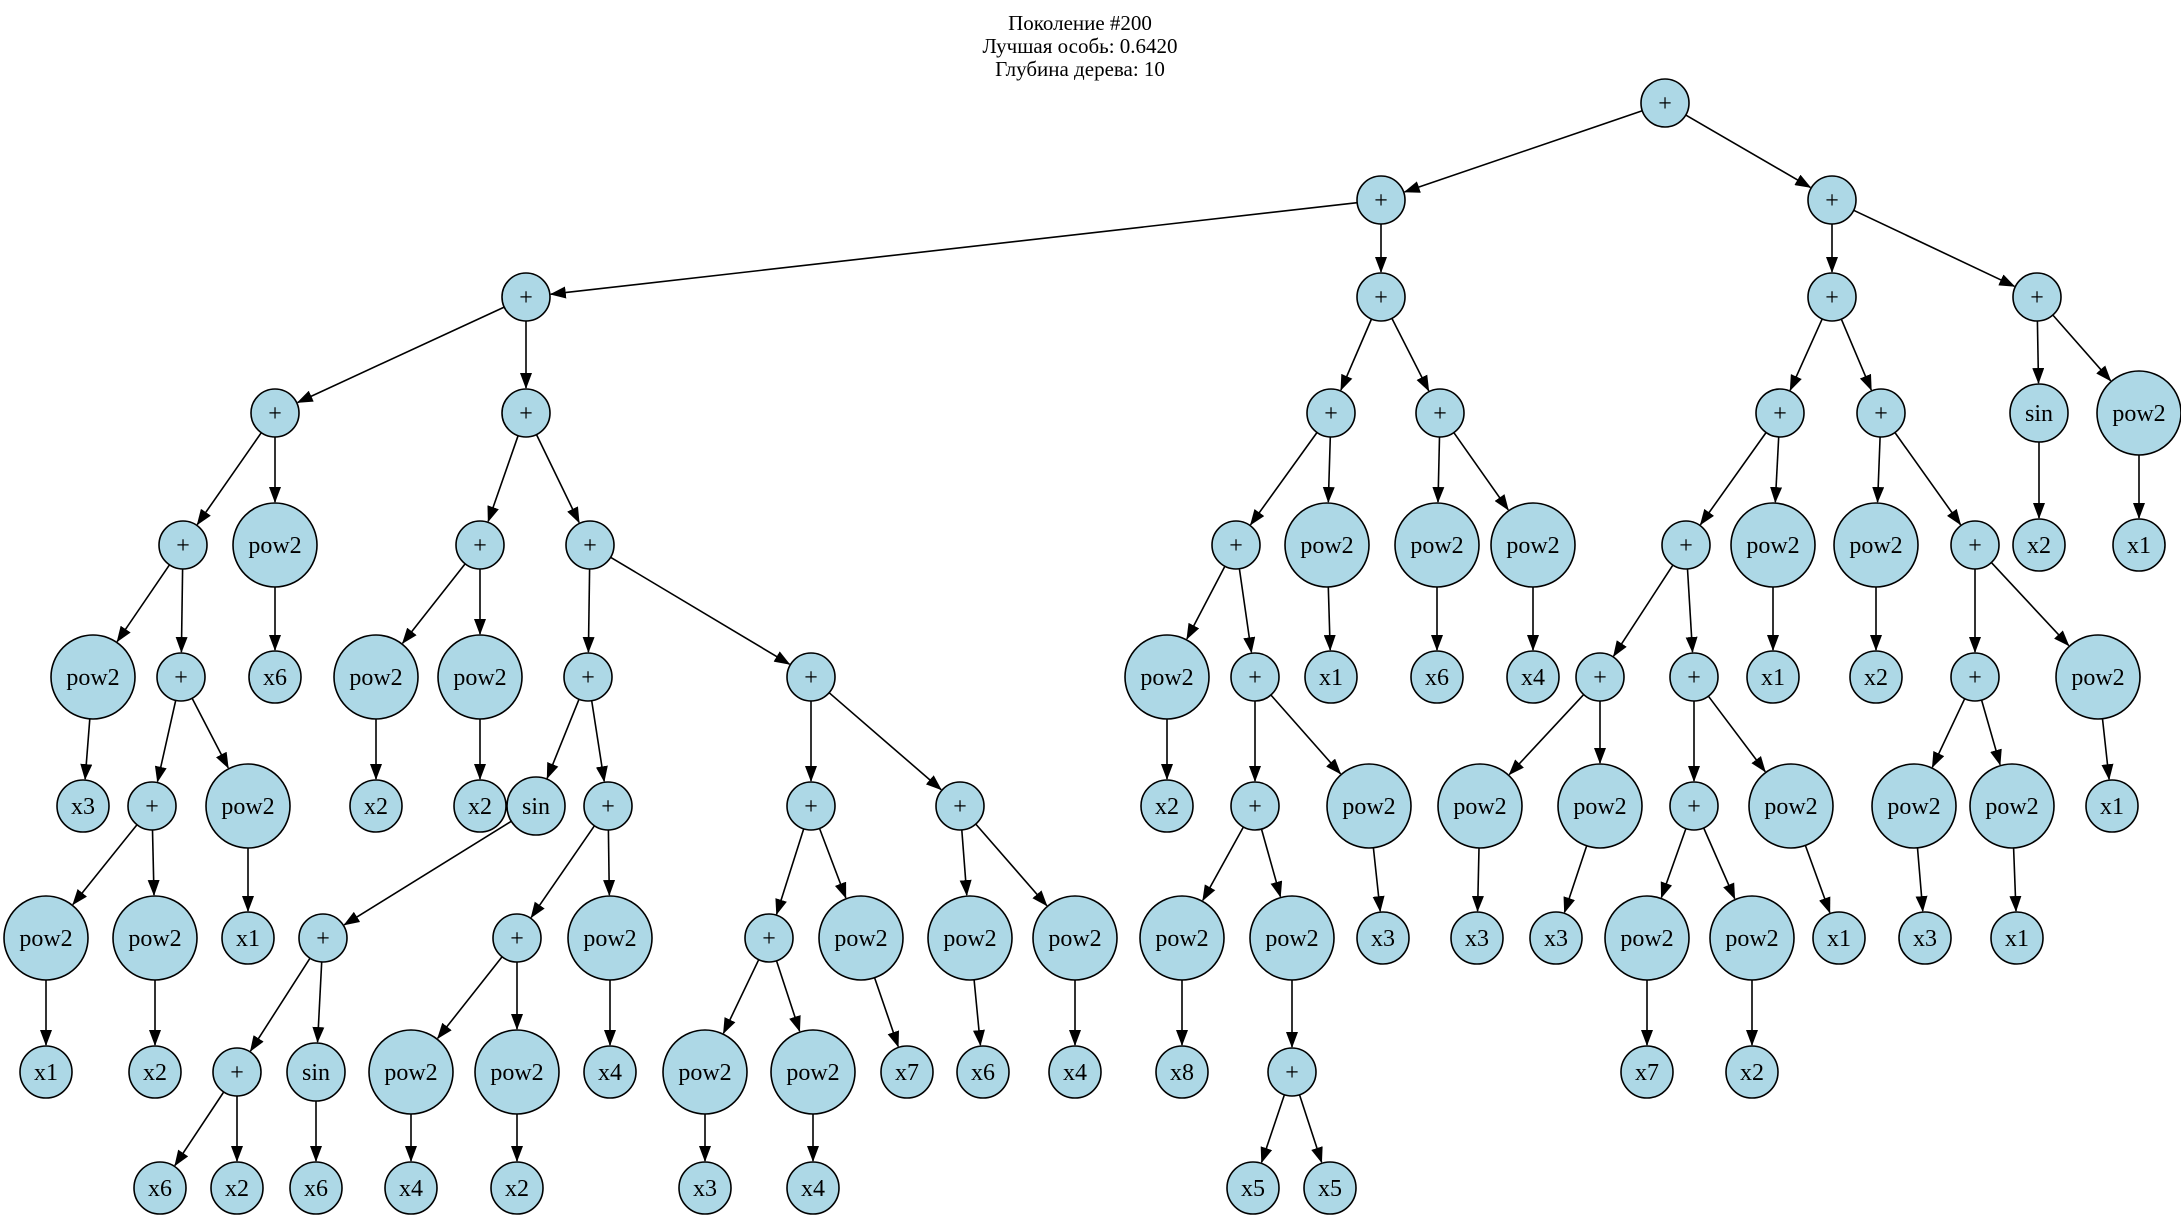  Describe the element at coordinates (1383, 939) in the screenshot. I see `node-label: x3` at that location.